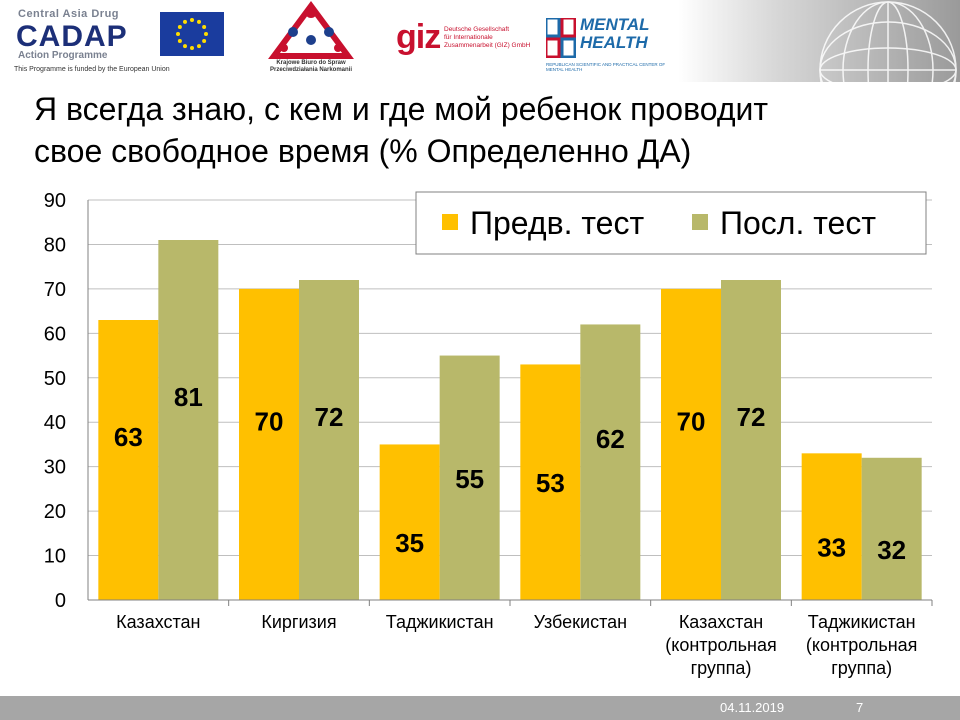 The width and height of the screenshot is (960, 720). I want to click on data-label: 53, so click(550, 483).